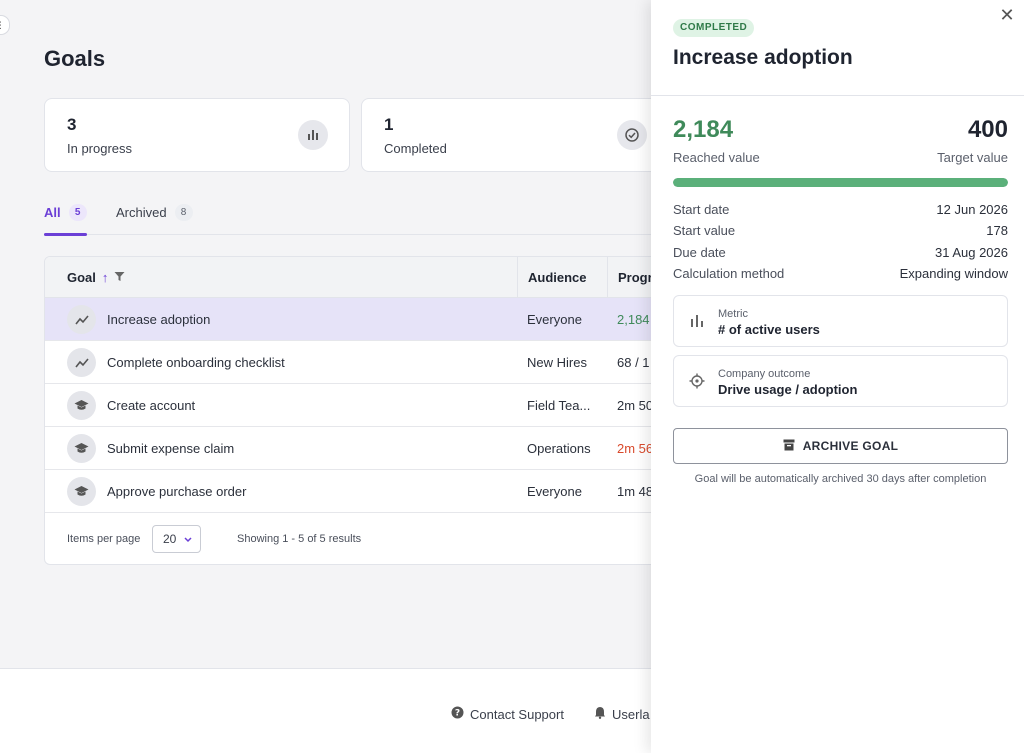 The height and width of the screenshot is (753, 1024). What do you see at coordinates (52, 212) in the screenshot?
I see `tab-label: All` at bounding box center [52, 212].